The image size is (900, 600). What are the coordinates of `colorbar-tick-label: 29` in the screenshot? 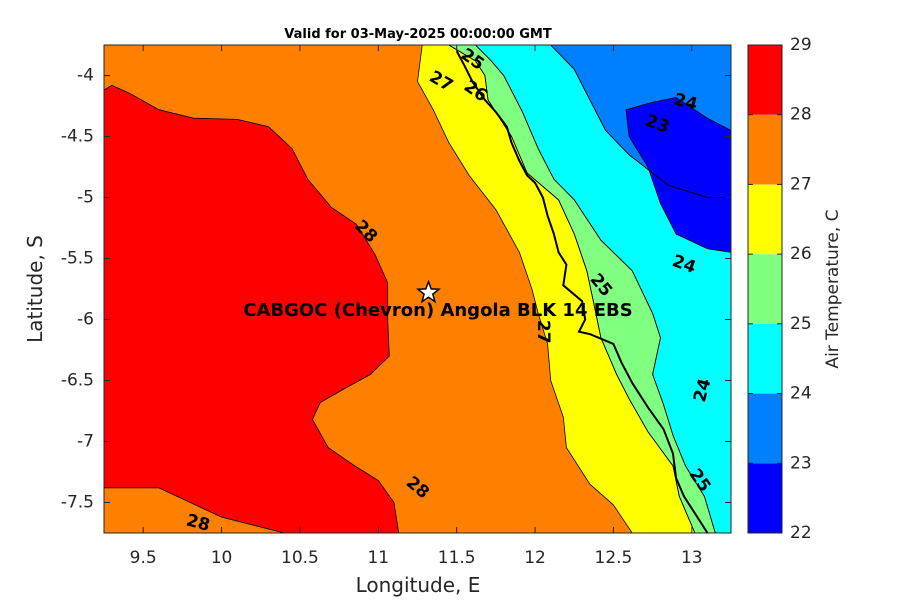 It's located at (801, 45).